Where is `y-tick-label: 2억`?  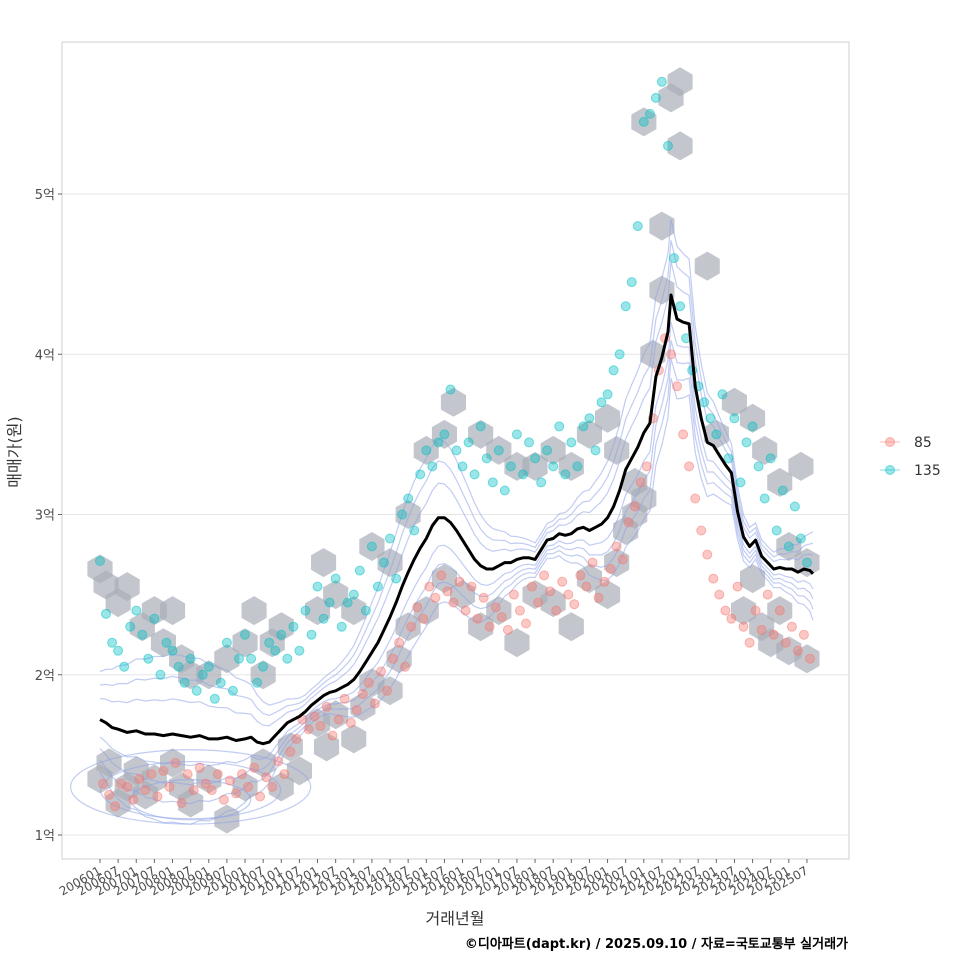 y-tick-label: 2억 is located at coordinates (45, 676).